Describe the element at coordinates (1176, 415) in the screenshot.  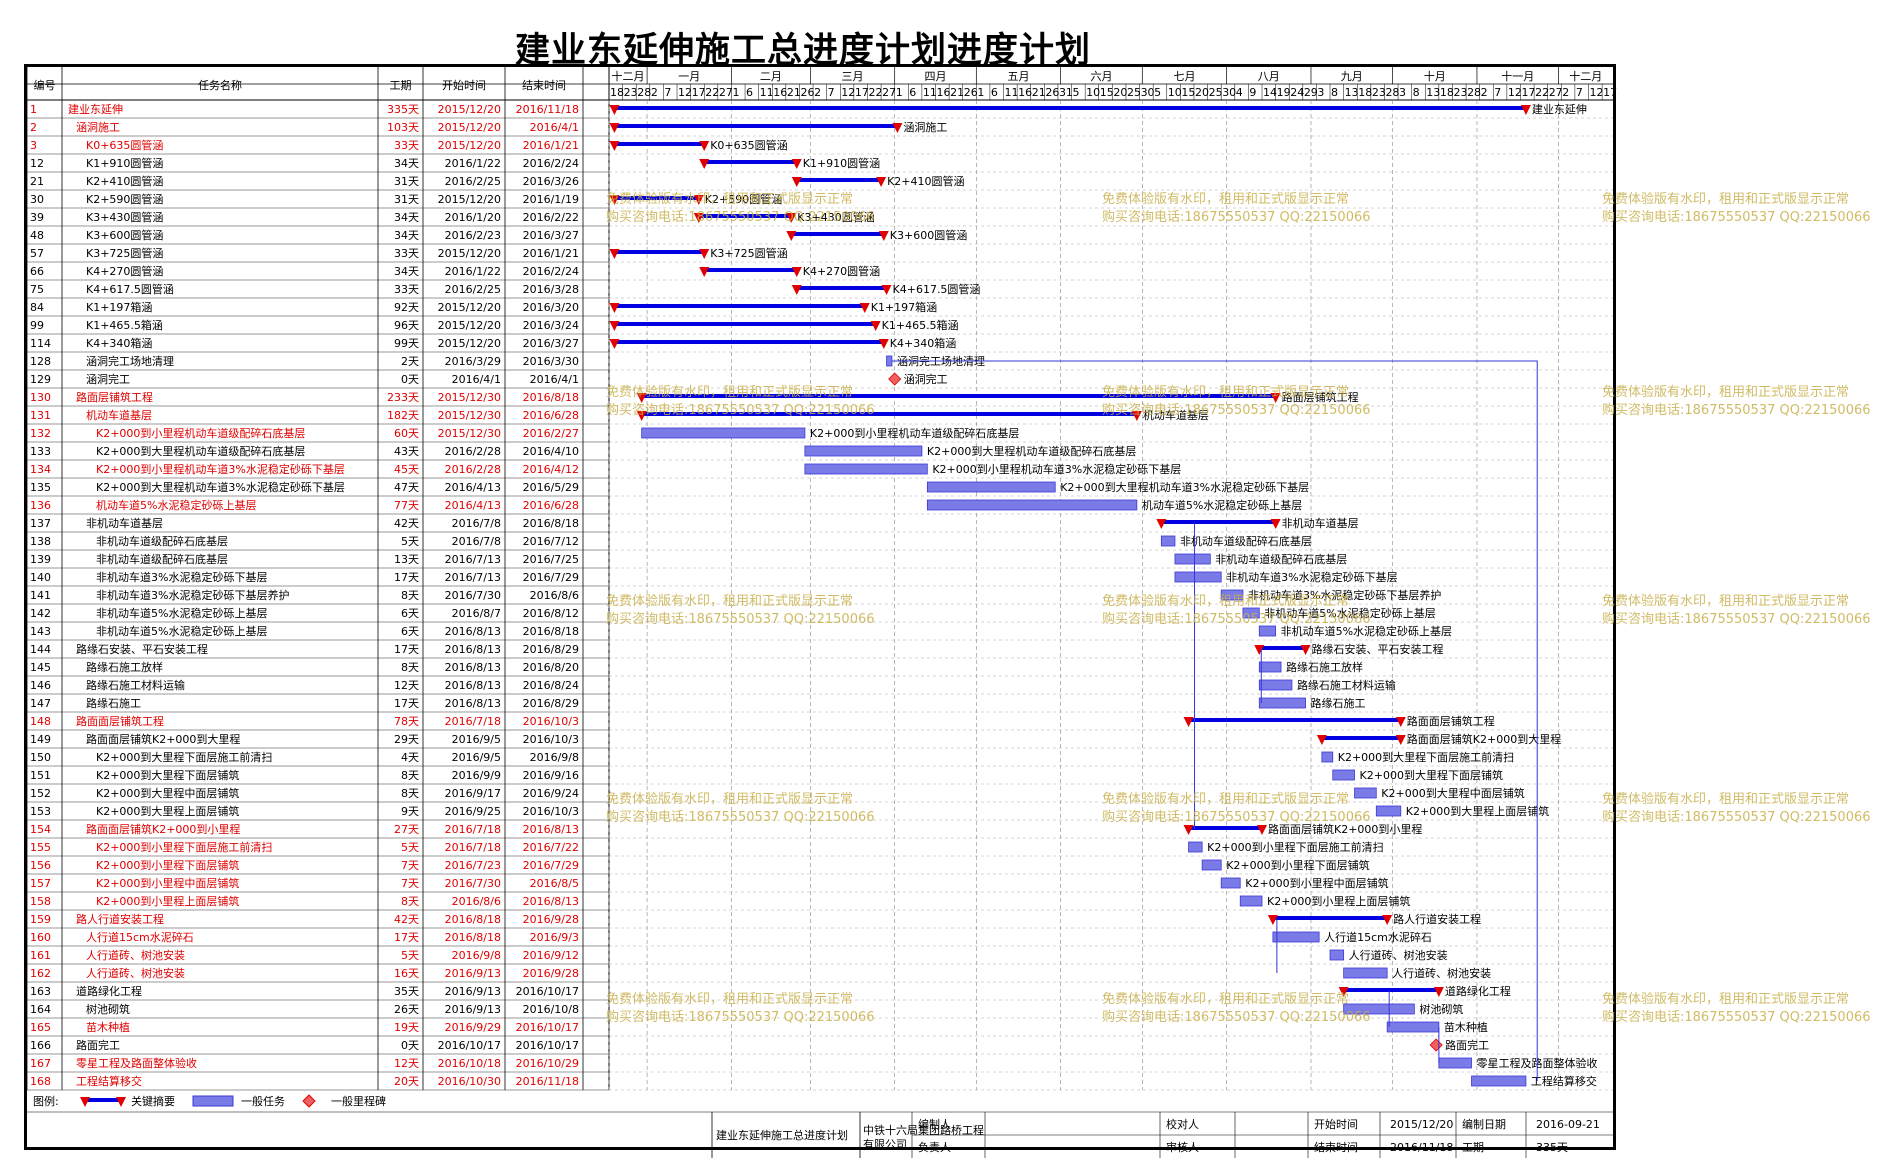
I see `bar-label: 机动车道基层` at that location.